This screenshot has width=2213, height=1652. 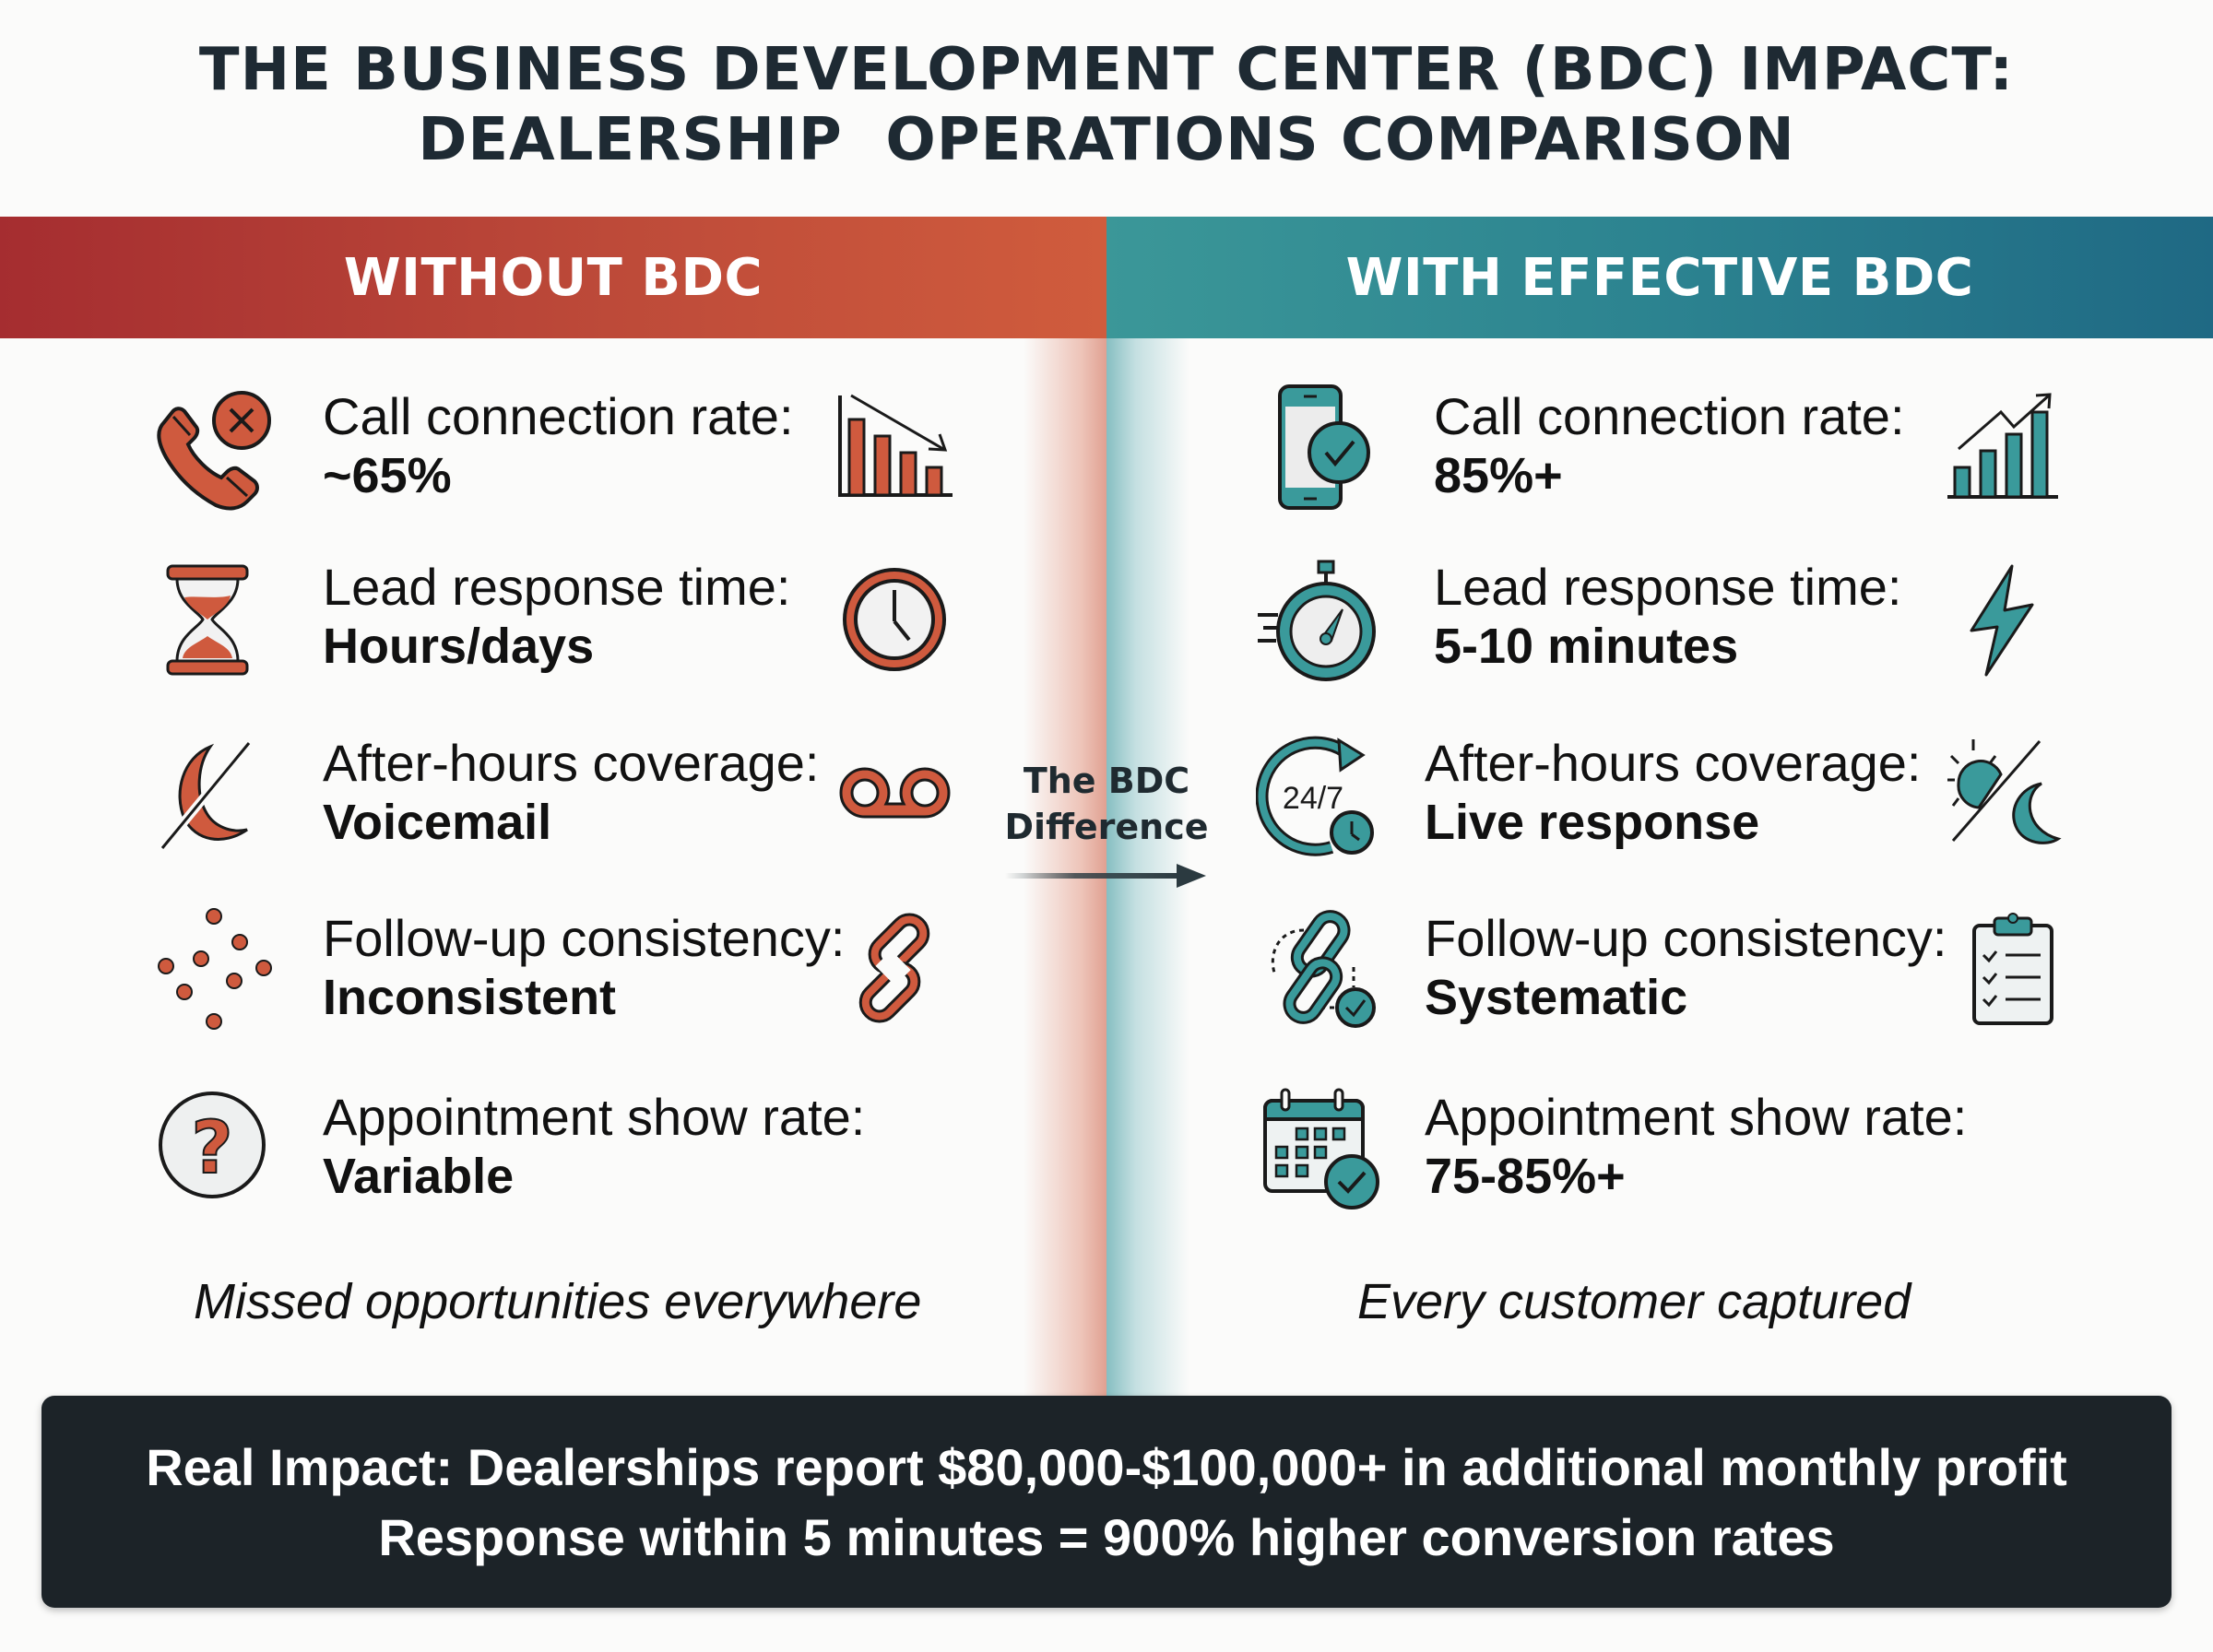 I want to click on broken-chain-icon, so click(x=894, y=968).